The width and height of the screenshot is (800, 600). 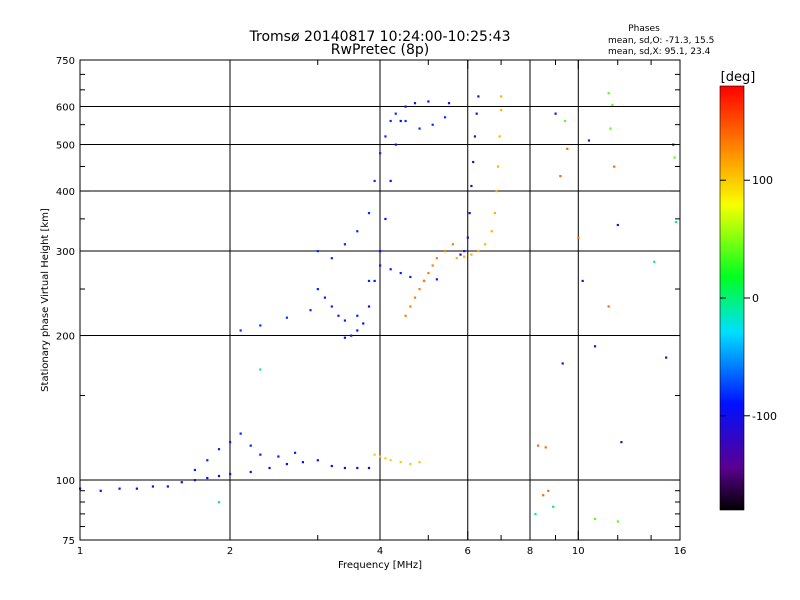 What do you see at coordinates (530, 551) in the screenshot?
I see `x-tick-label: 8` at bounding box center [530, 551].